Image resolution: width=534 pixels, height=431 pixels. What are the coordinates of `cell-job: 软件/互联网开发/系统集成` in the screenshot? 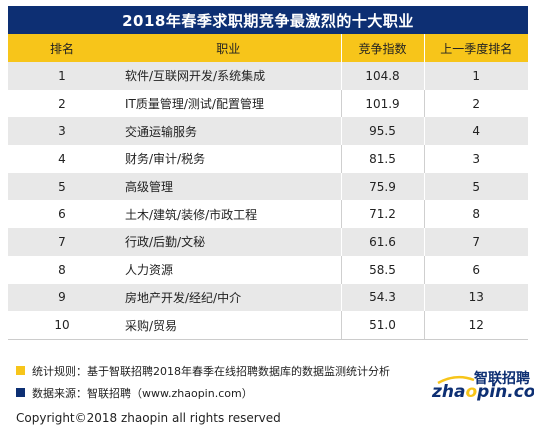 It's located at (228, 76).